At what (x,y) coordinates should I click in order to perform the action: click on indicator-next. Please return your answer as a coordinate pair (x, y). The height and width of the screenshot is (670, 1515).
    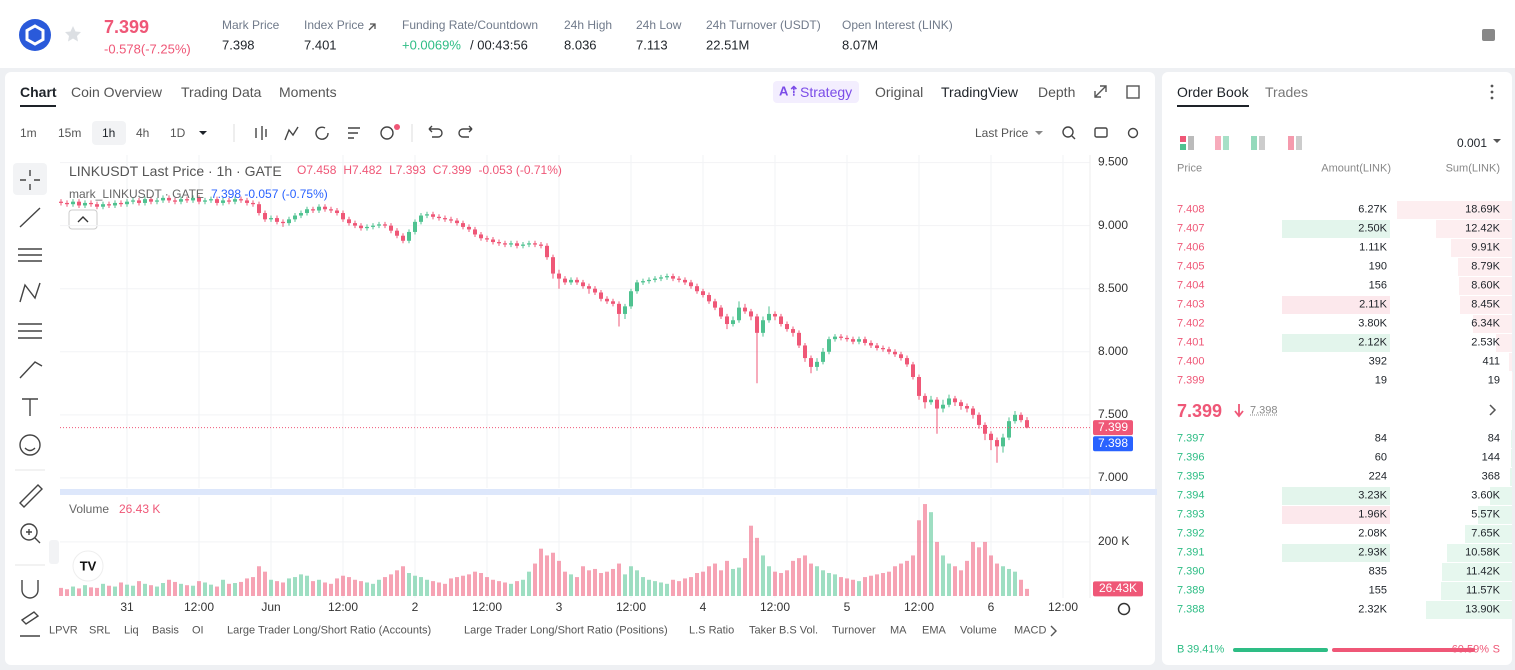
    Looking at the image, I should click on (1053, 631).